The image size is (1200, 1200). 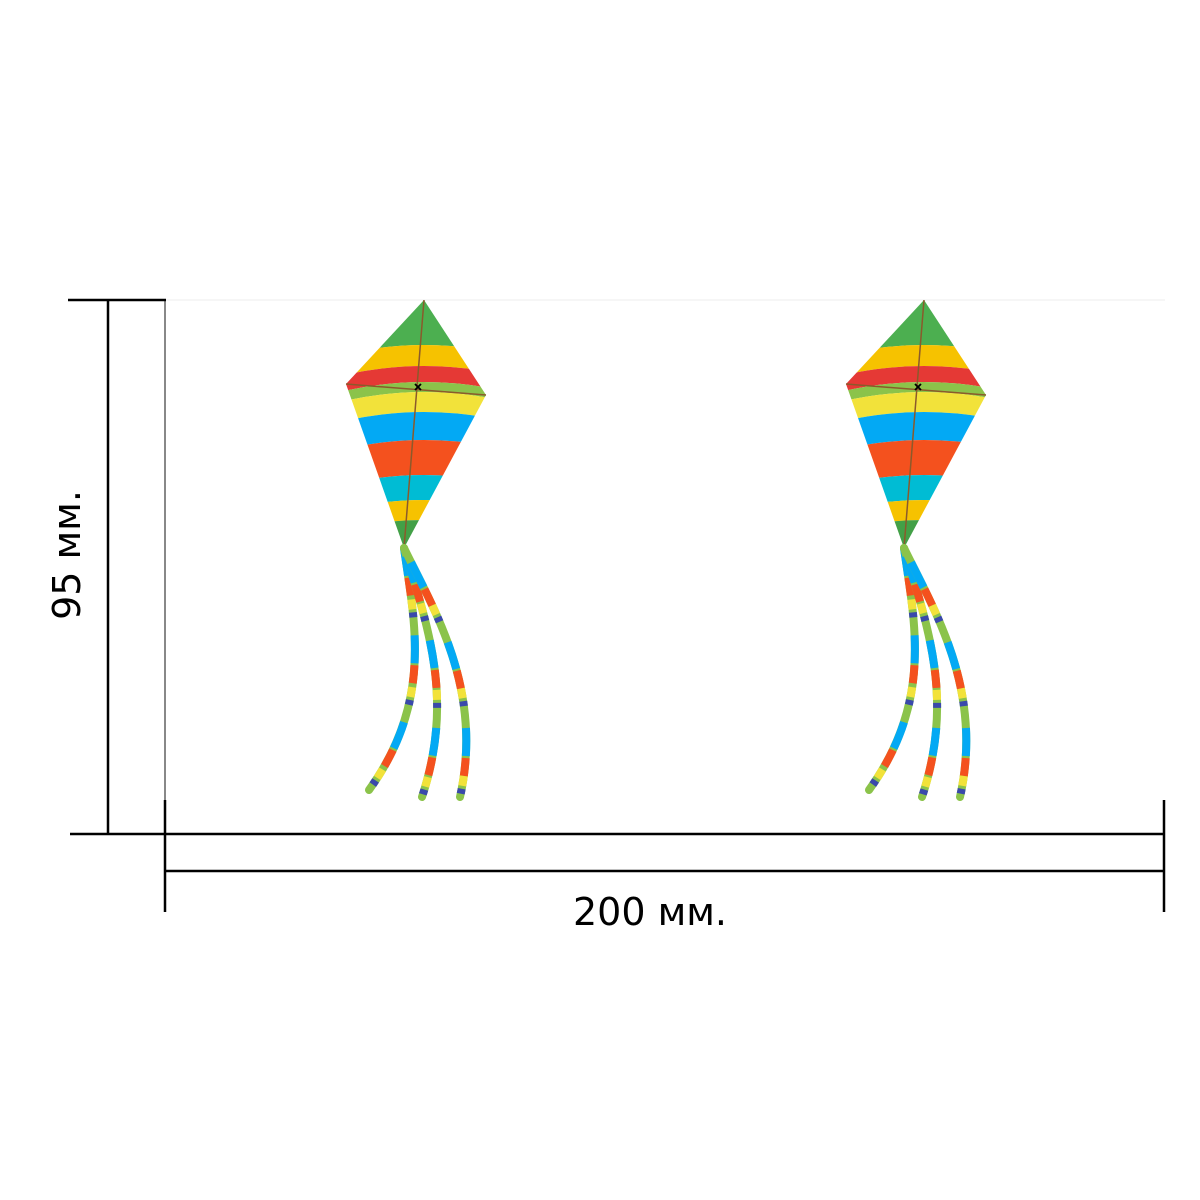 What do you see at coordinates (117, 567) in the screenshot?
I see `height-dimension` at bounding box center [117, 567].